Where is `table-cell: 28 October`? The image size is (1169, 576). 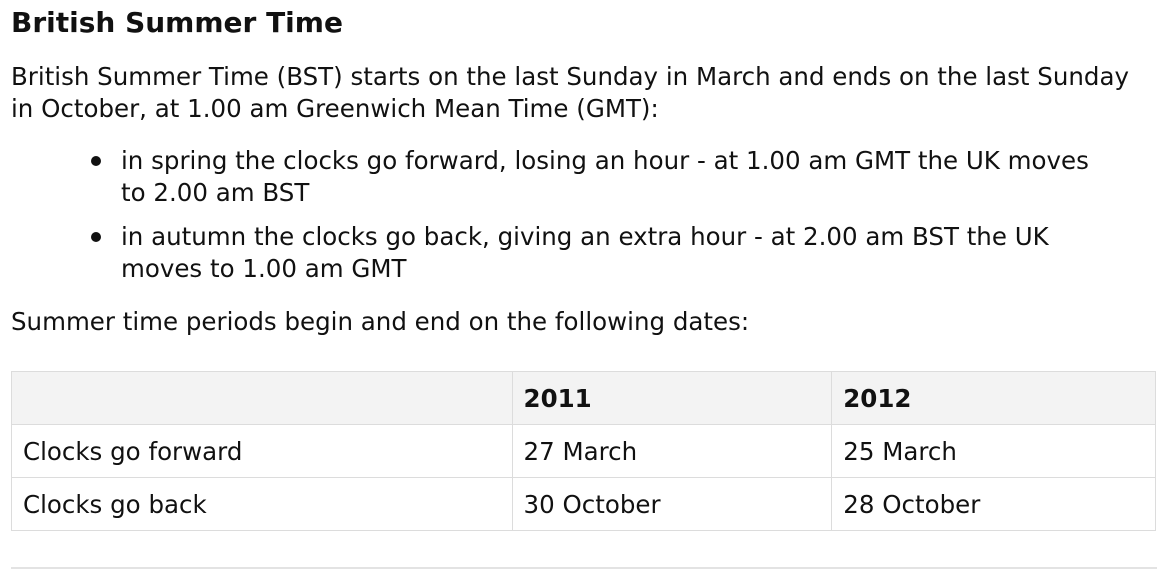
table-cell: 28 October is located at coordinates (993, 504).